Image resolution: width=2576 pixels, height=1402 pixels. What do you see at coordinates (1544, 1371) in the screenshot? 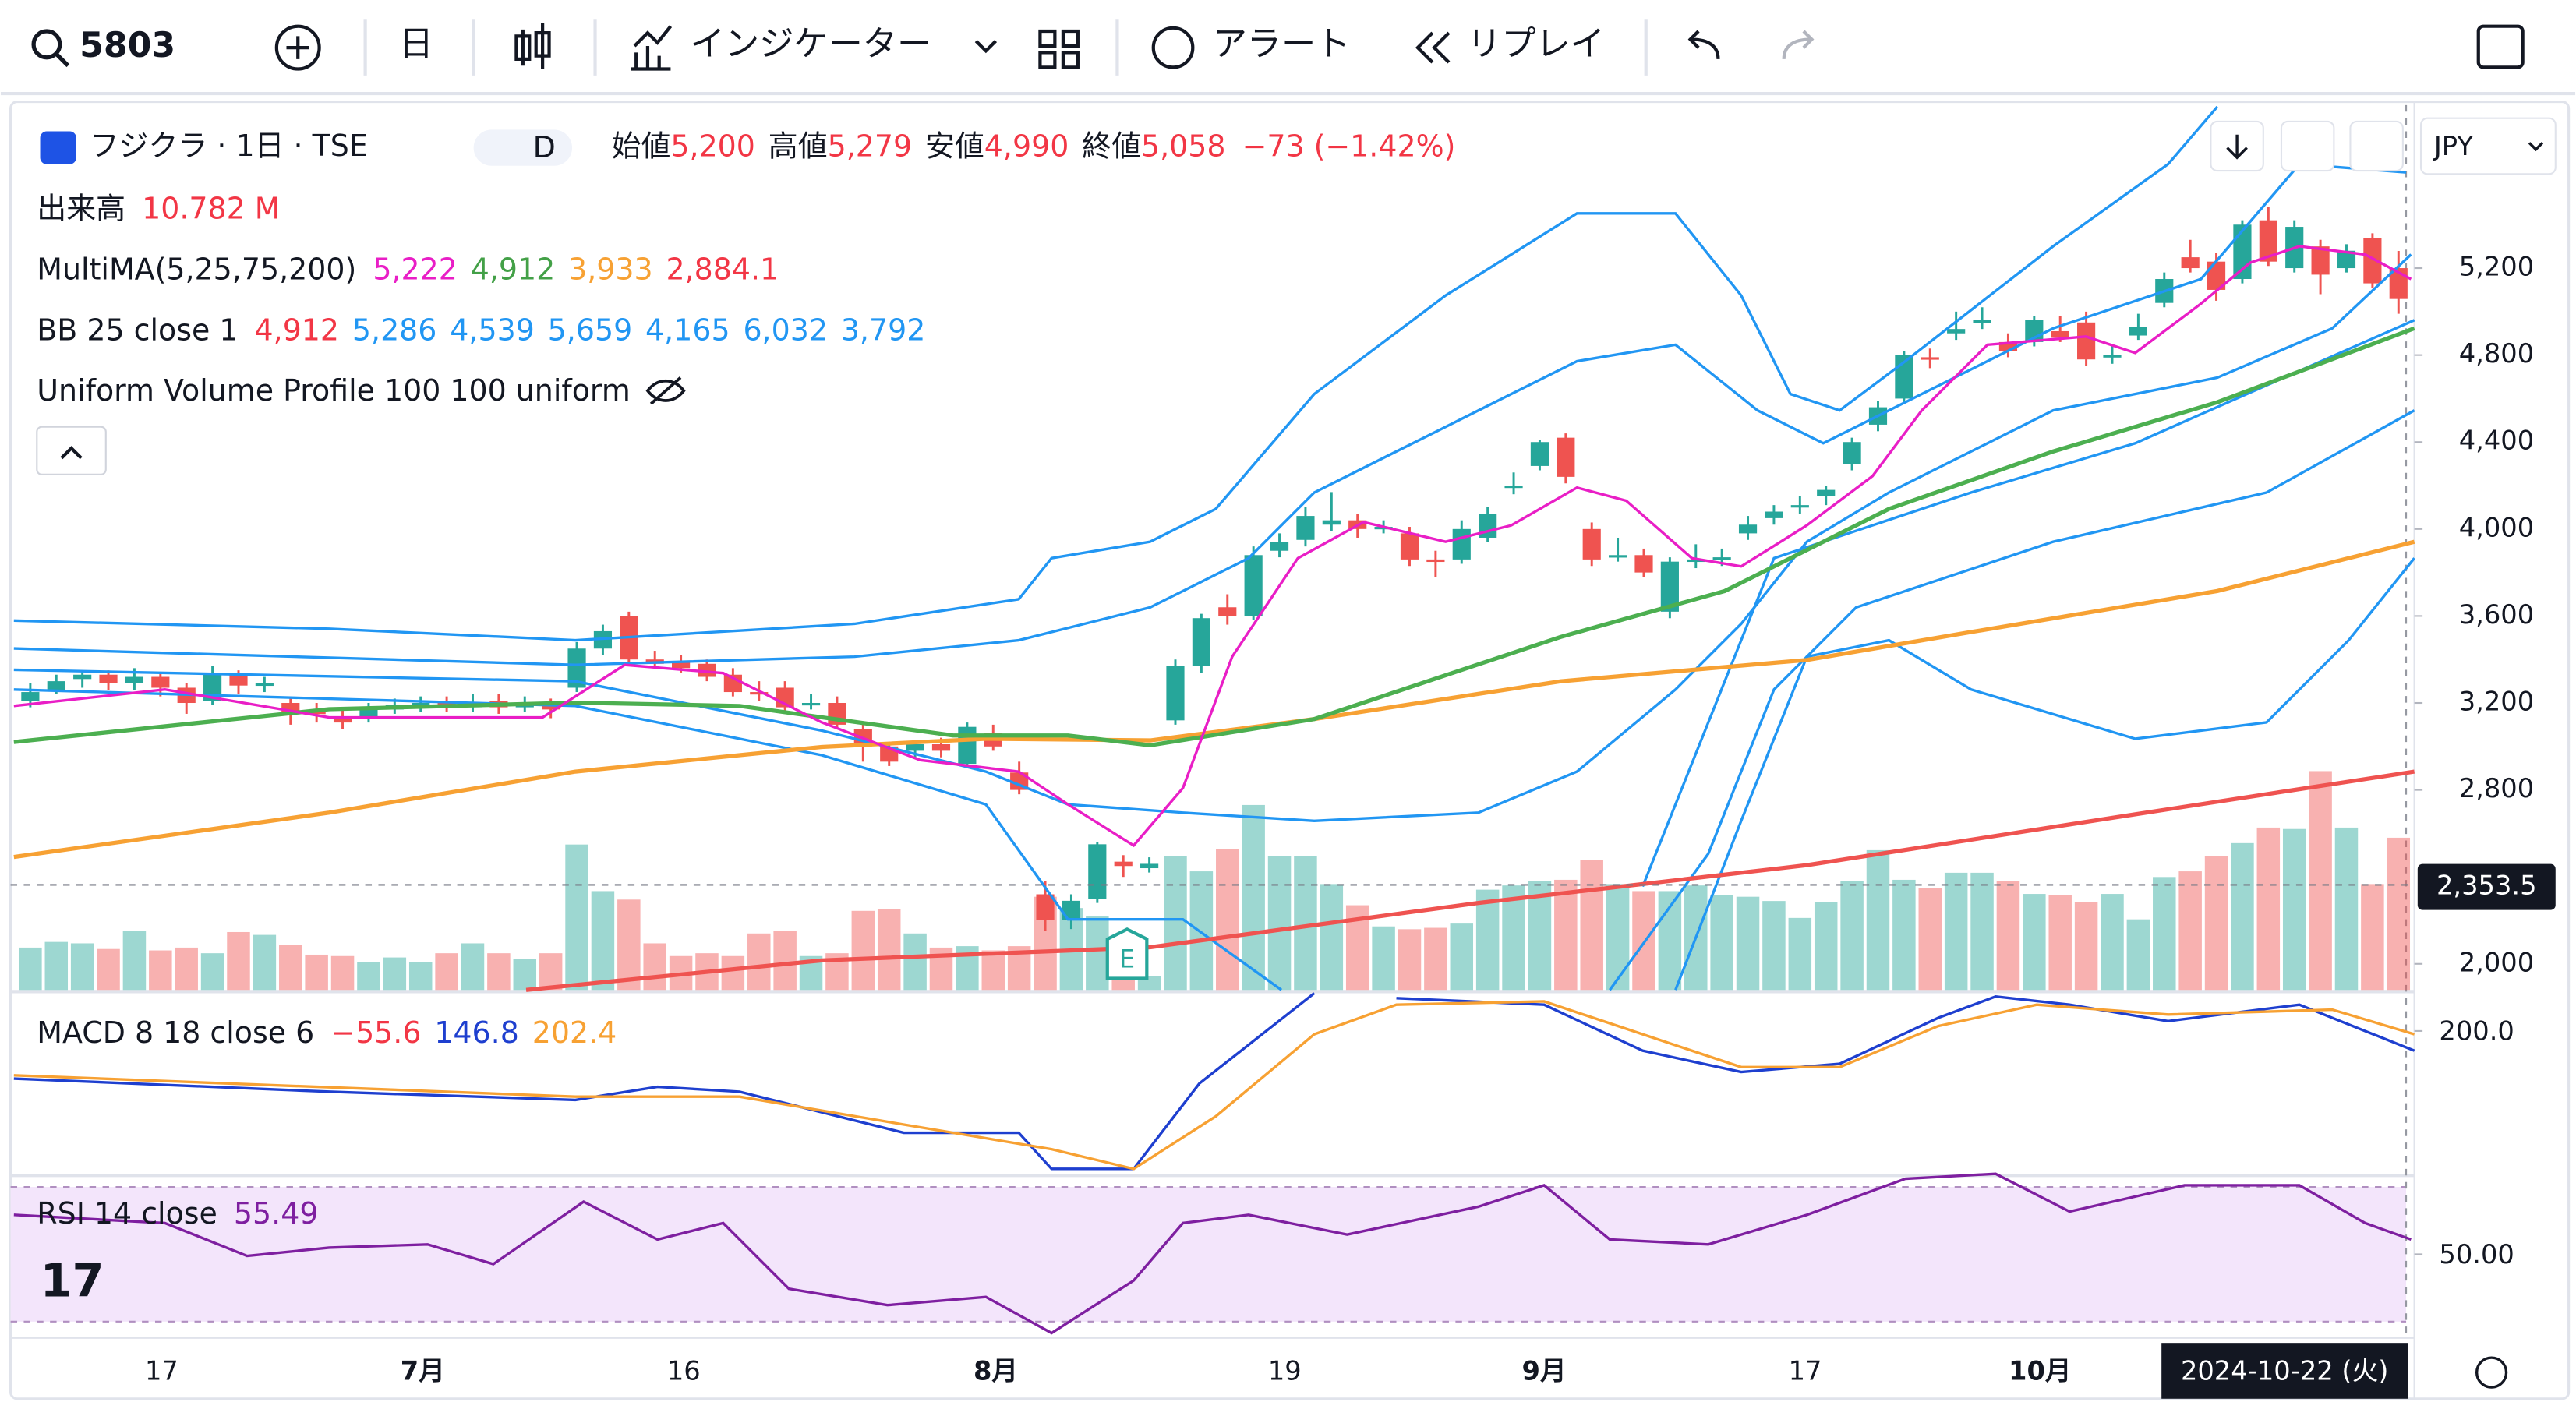
I see `time-tick-label: 9月` at bounding box center [1544, 1371].